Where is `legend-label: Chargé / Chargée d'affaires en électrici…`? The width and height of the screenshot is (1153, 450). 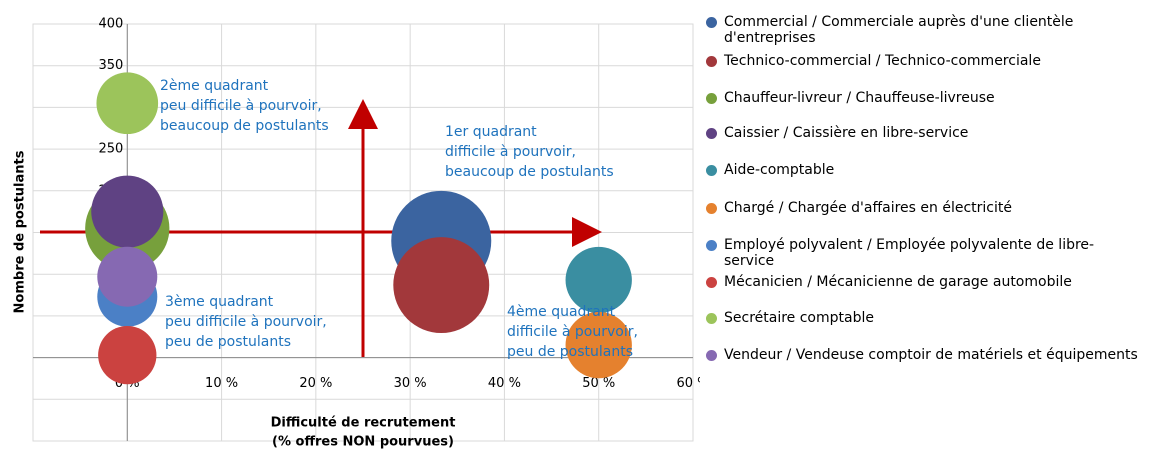 legend-label: Chargé / Chargée d'affaires en électrici… is located at coordinates (868, 208).